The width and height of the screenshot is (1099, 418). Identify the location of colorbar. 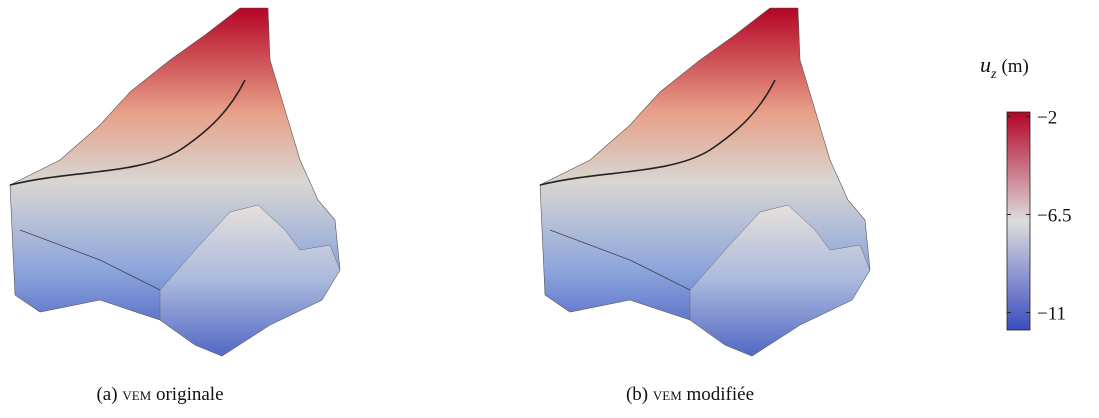
(1018, 221).